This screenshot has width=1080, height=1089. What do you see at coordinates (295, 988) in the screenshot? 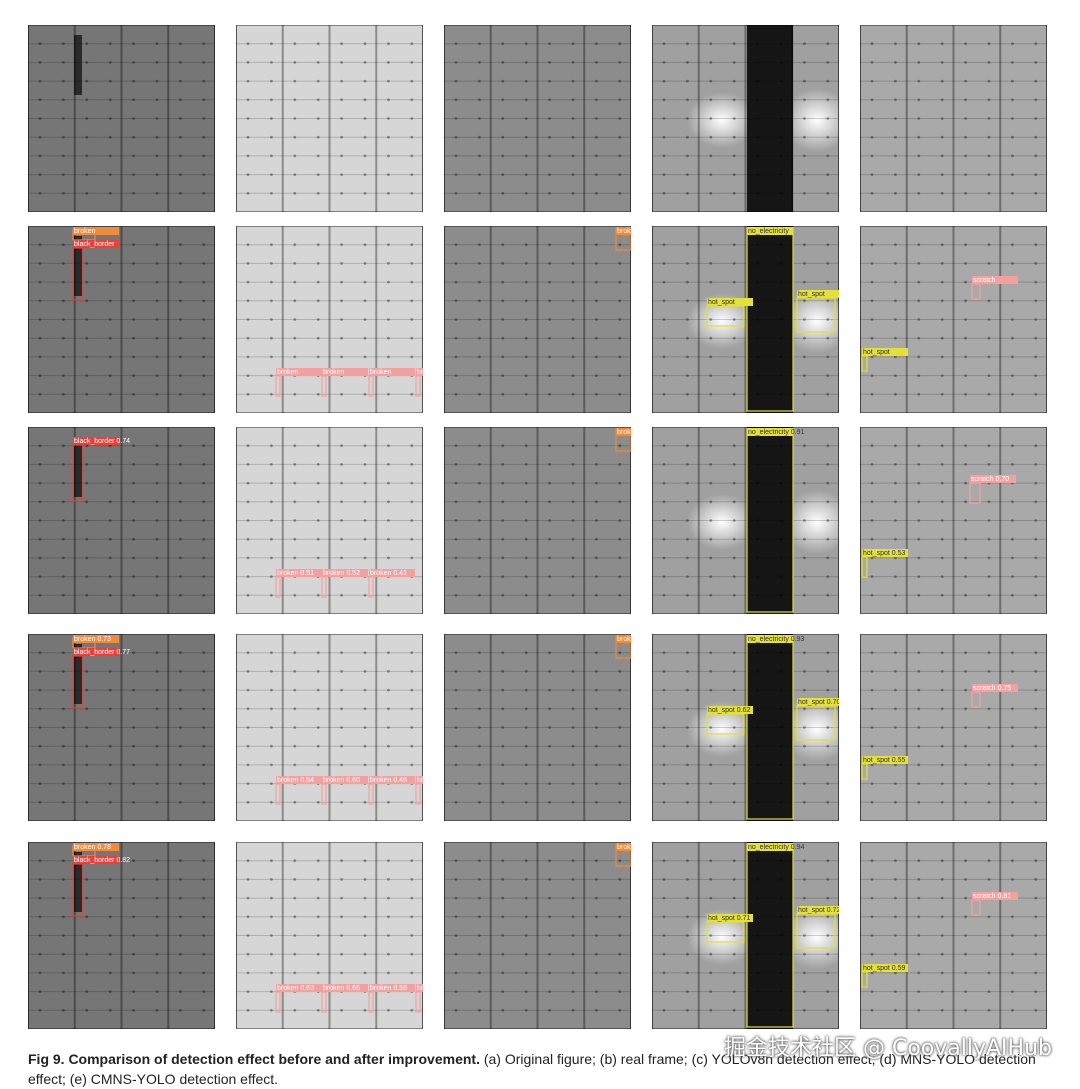
I see `detection-label: broken 0.63` at bounding box center [295, 988].